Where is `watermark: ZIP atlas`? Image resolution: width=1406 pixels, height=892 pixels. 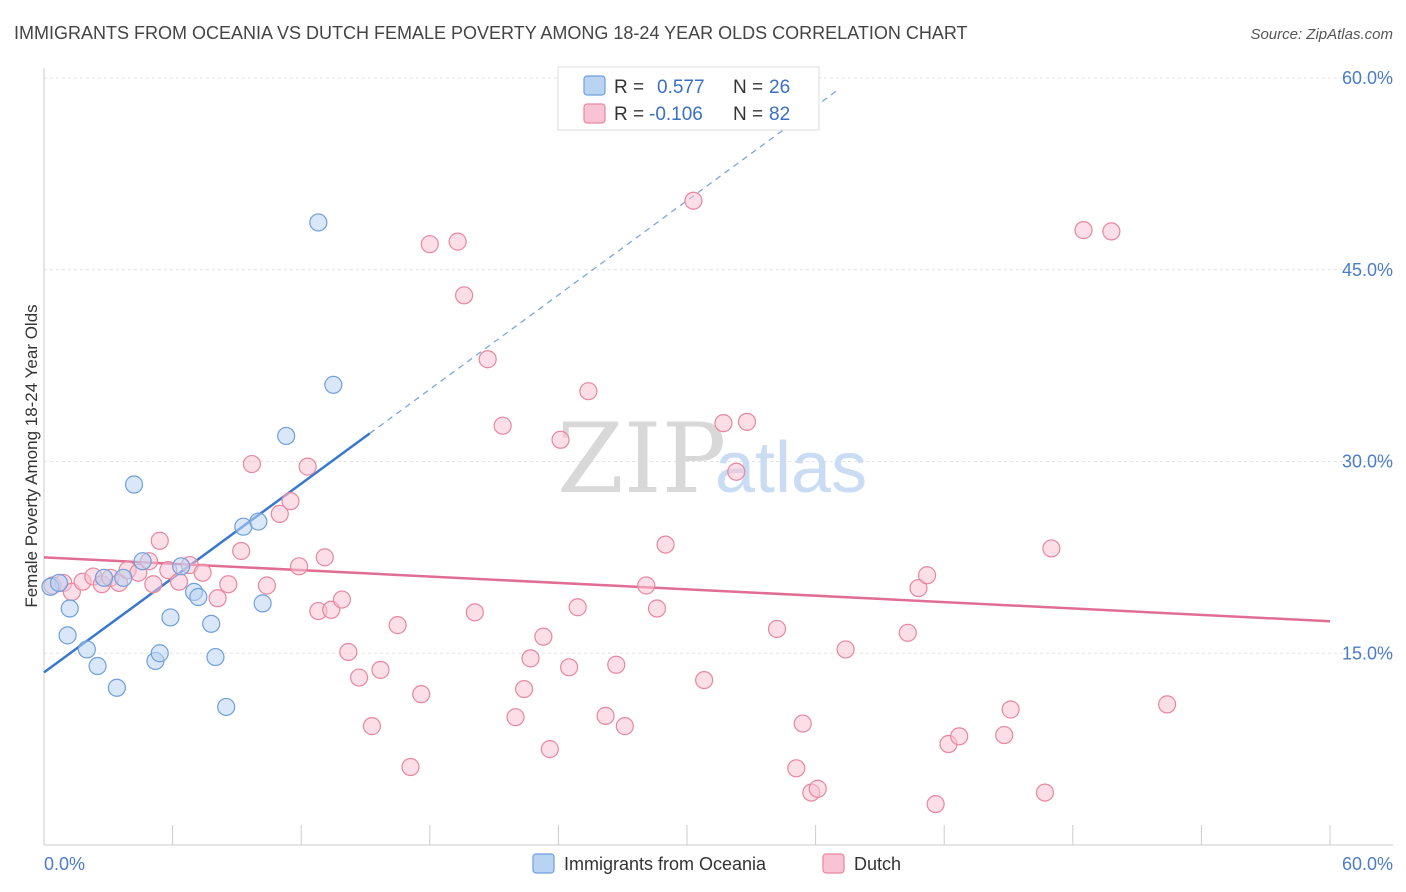
watermark: ZIP atlas is located at coordinates (712, 459).